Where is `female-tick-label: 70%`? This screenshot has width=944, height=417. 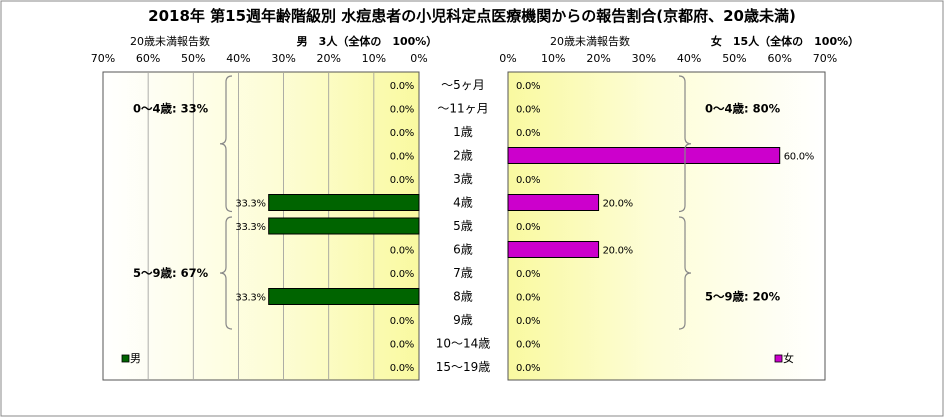 female-tick-label: 70% is located at coordinates (825, 58).